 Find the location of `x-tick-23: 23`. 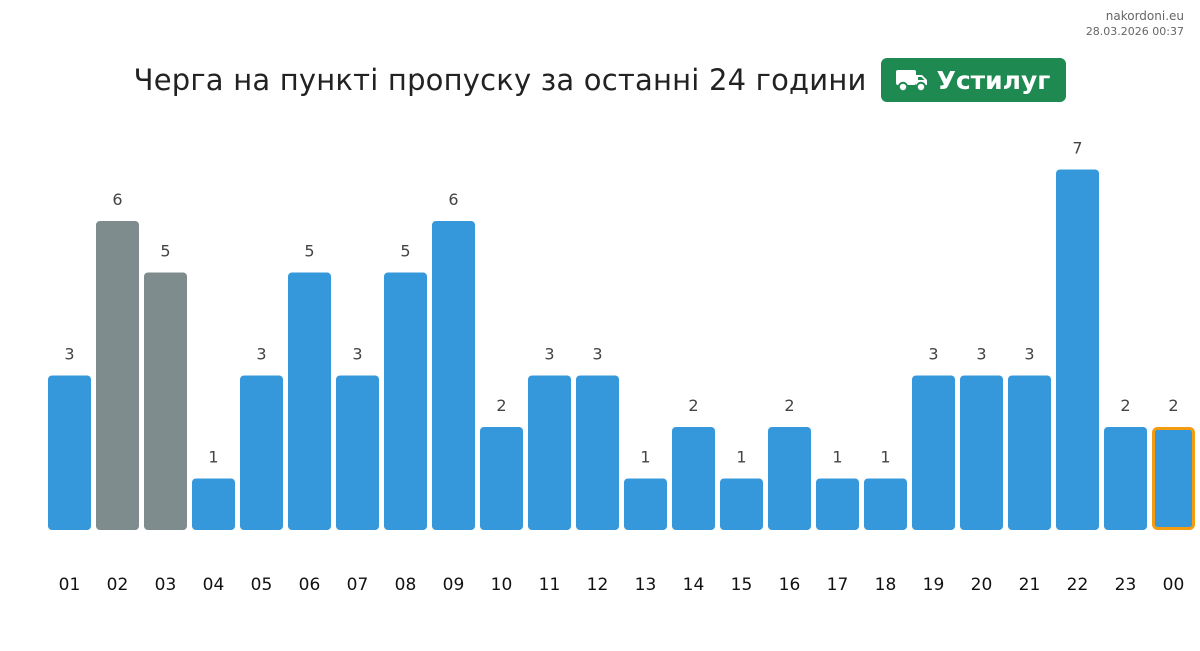

x-tick-23: 23 is located at coordinates (1126, 585).